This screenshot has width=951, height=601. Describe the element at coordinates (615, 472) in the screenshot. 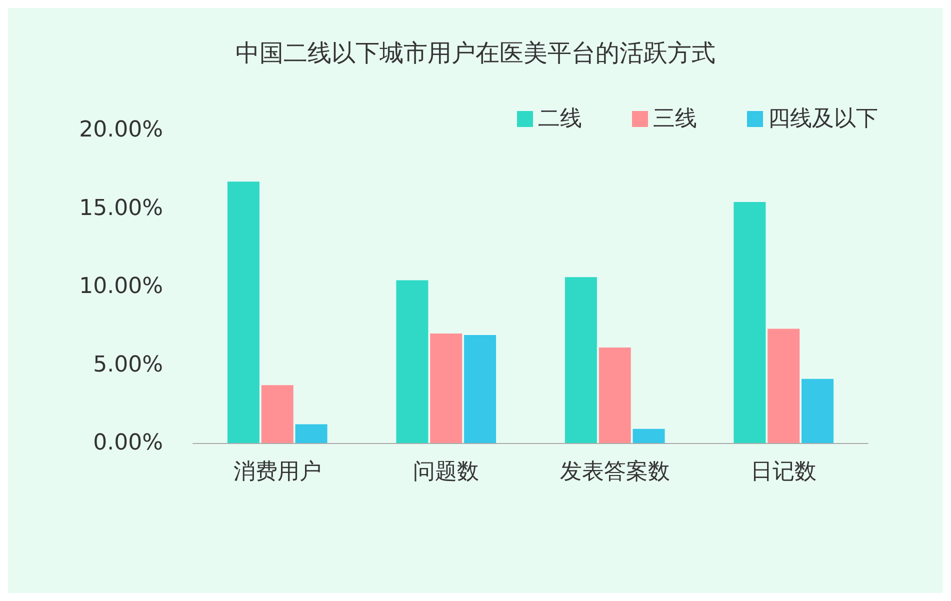

I see `x-tick-label: 发表答案数` at that location.